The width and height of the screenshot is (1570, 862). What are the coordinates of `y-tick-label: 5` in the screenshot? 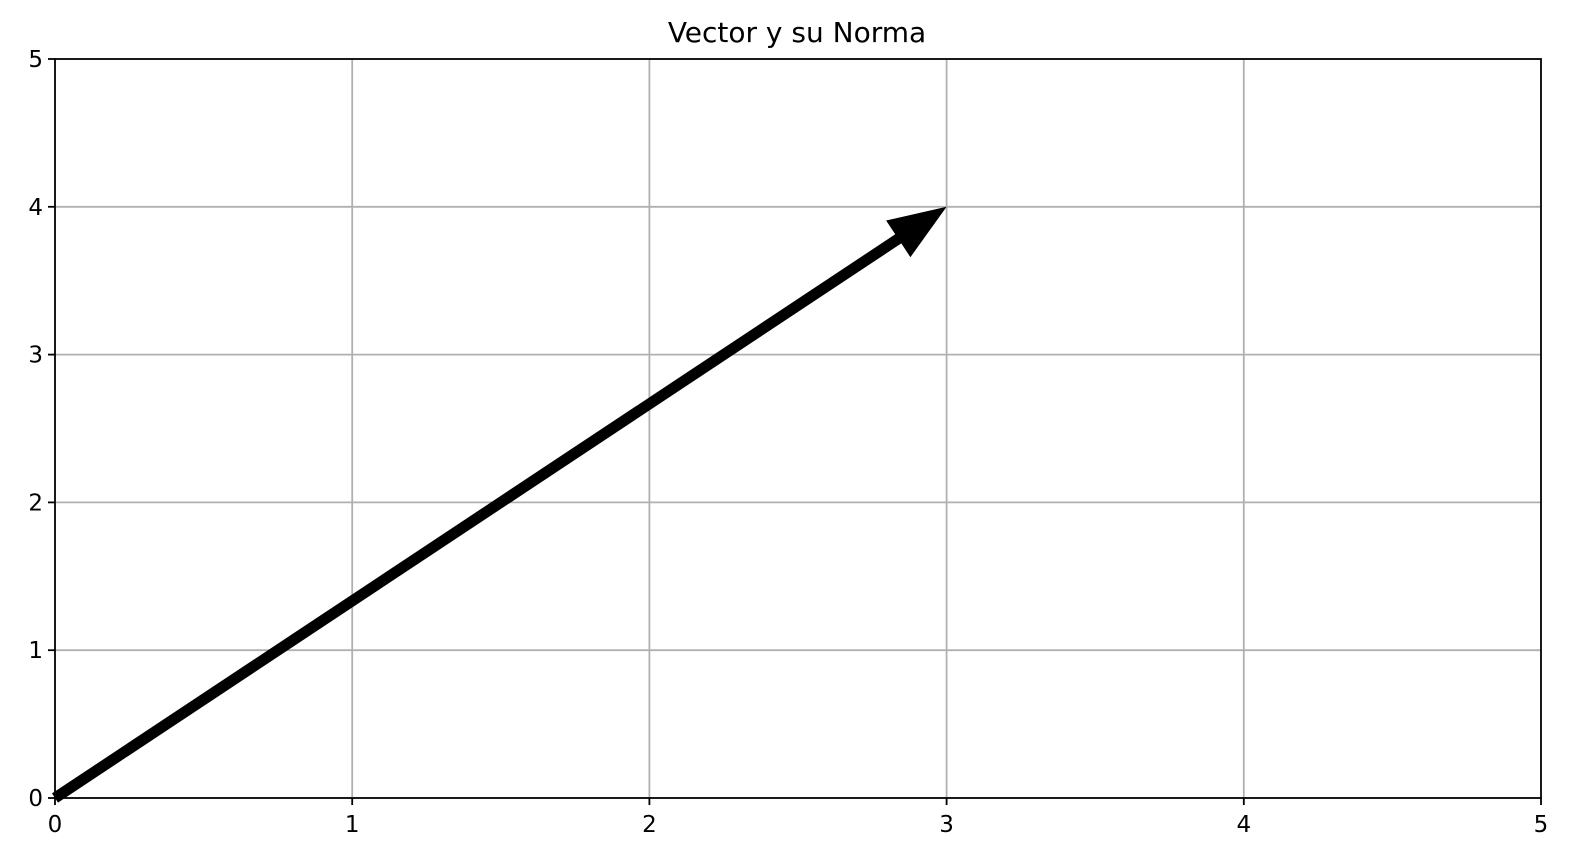 It's located at (35, 60).